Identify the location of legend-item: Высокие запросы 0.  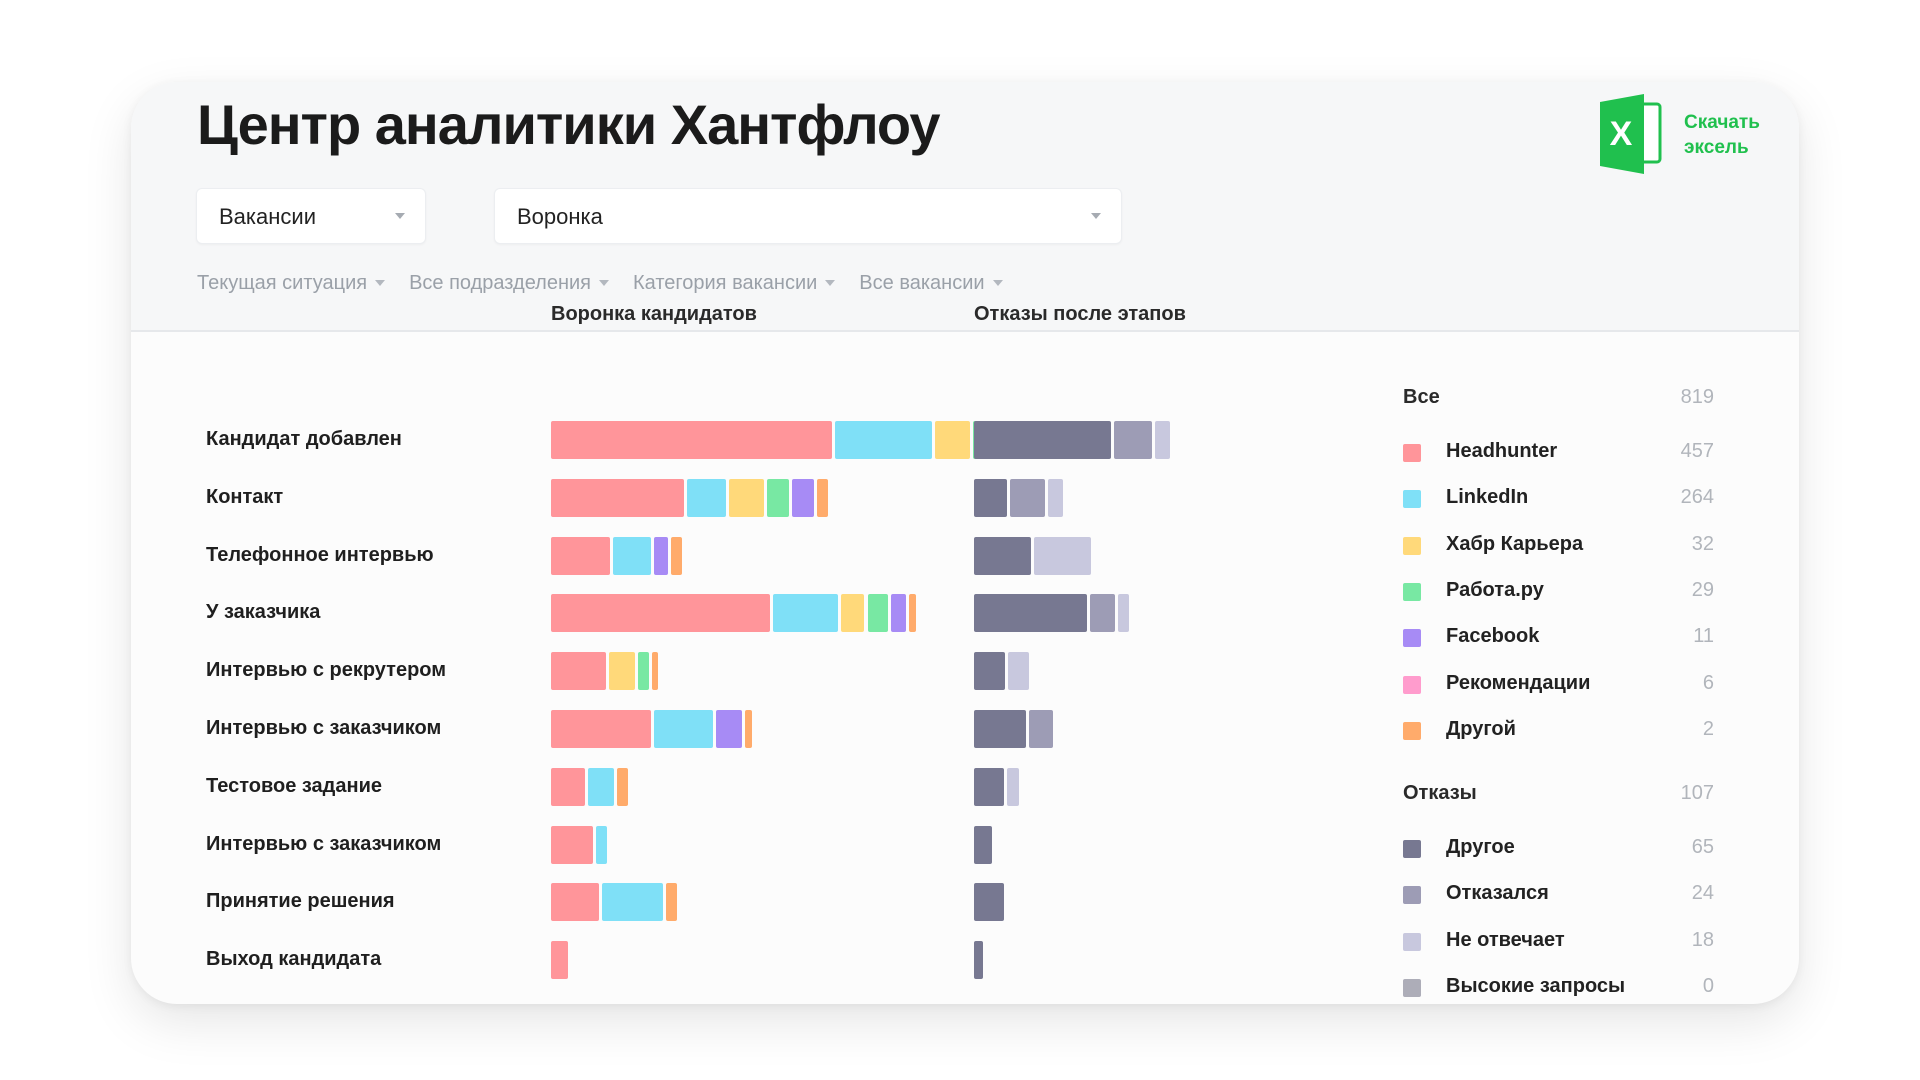
(1558, 988).